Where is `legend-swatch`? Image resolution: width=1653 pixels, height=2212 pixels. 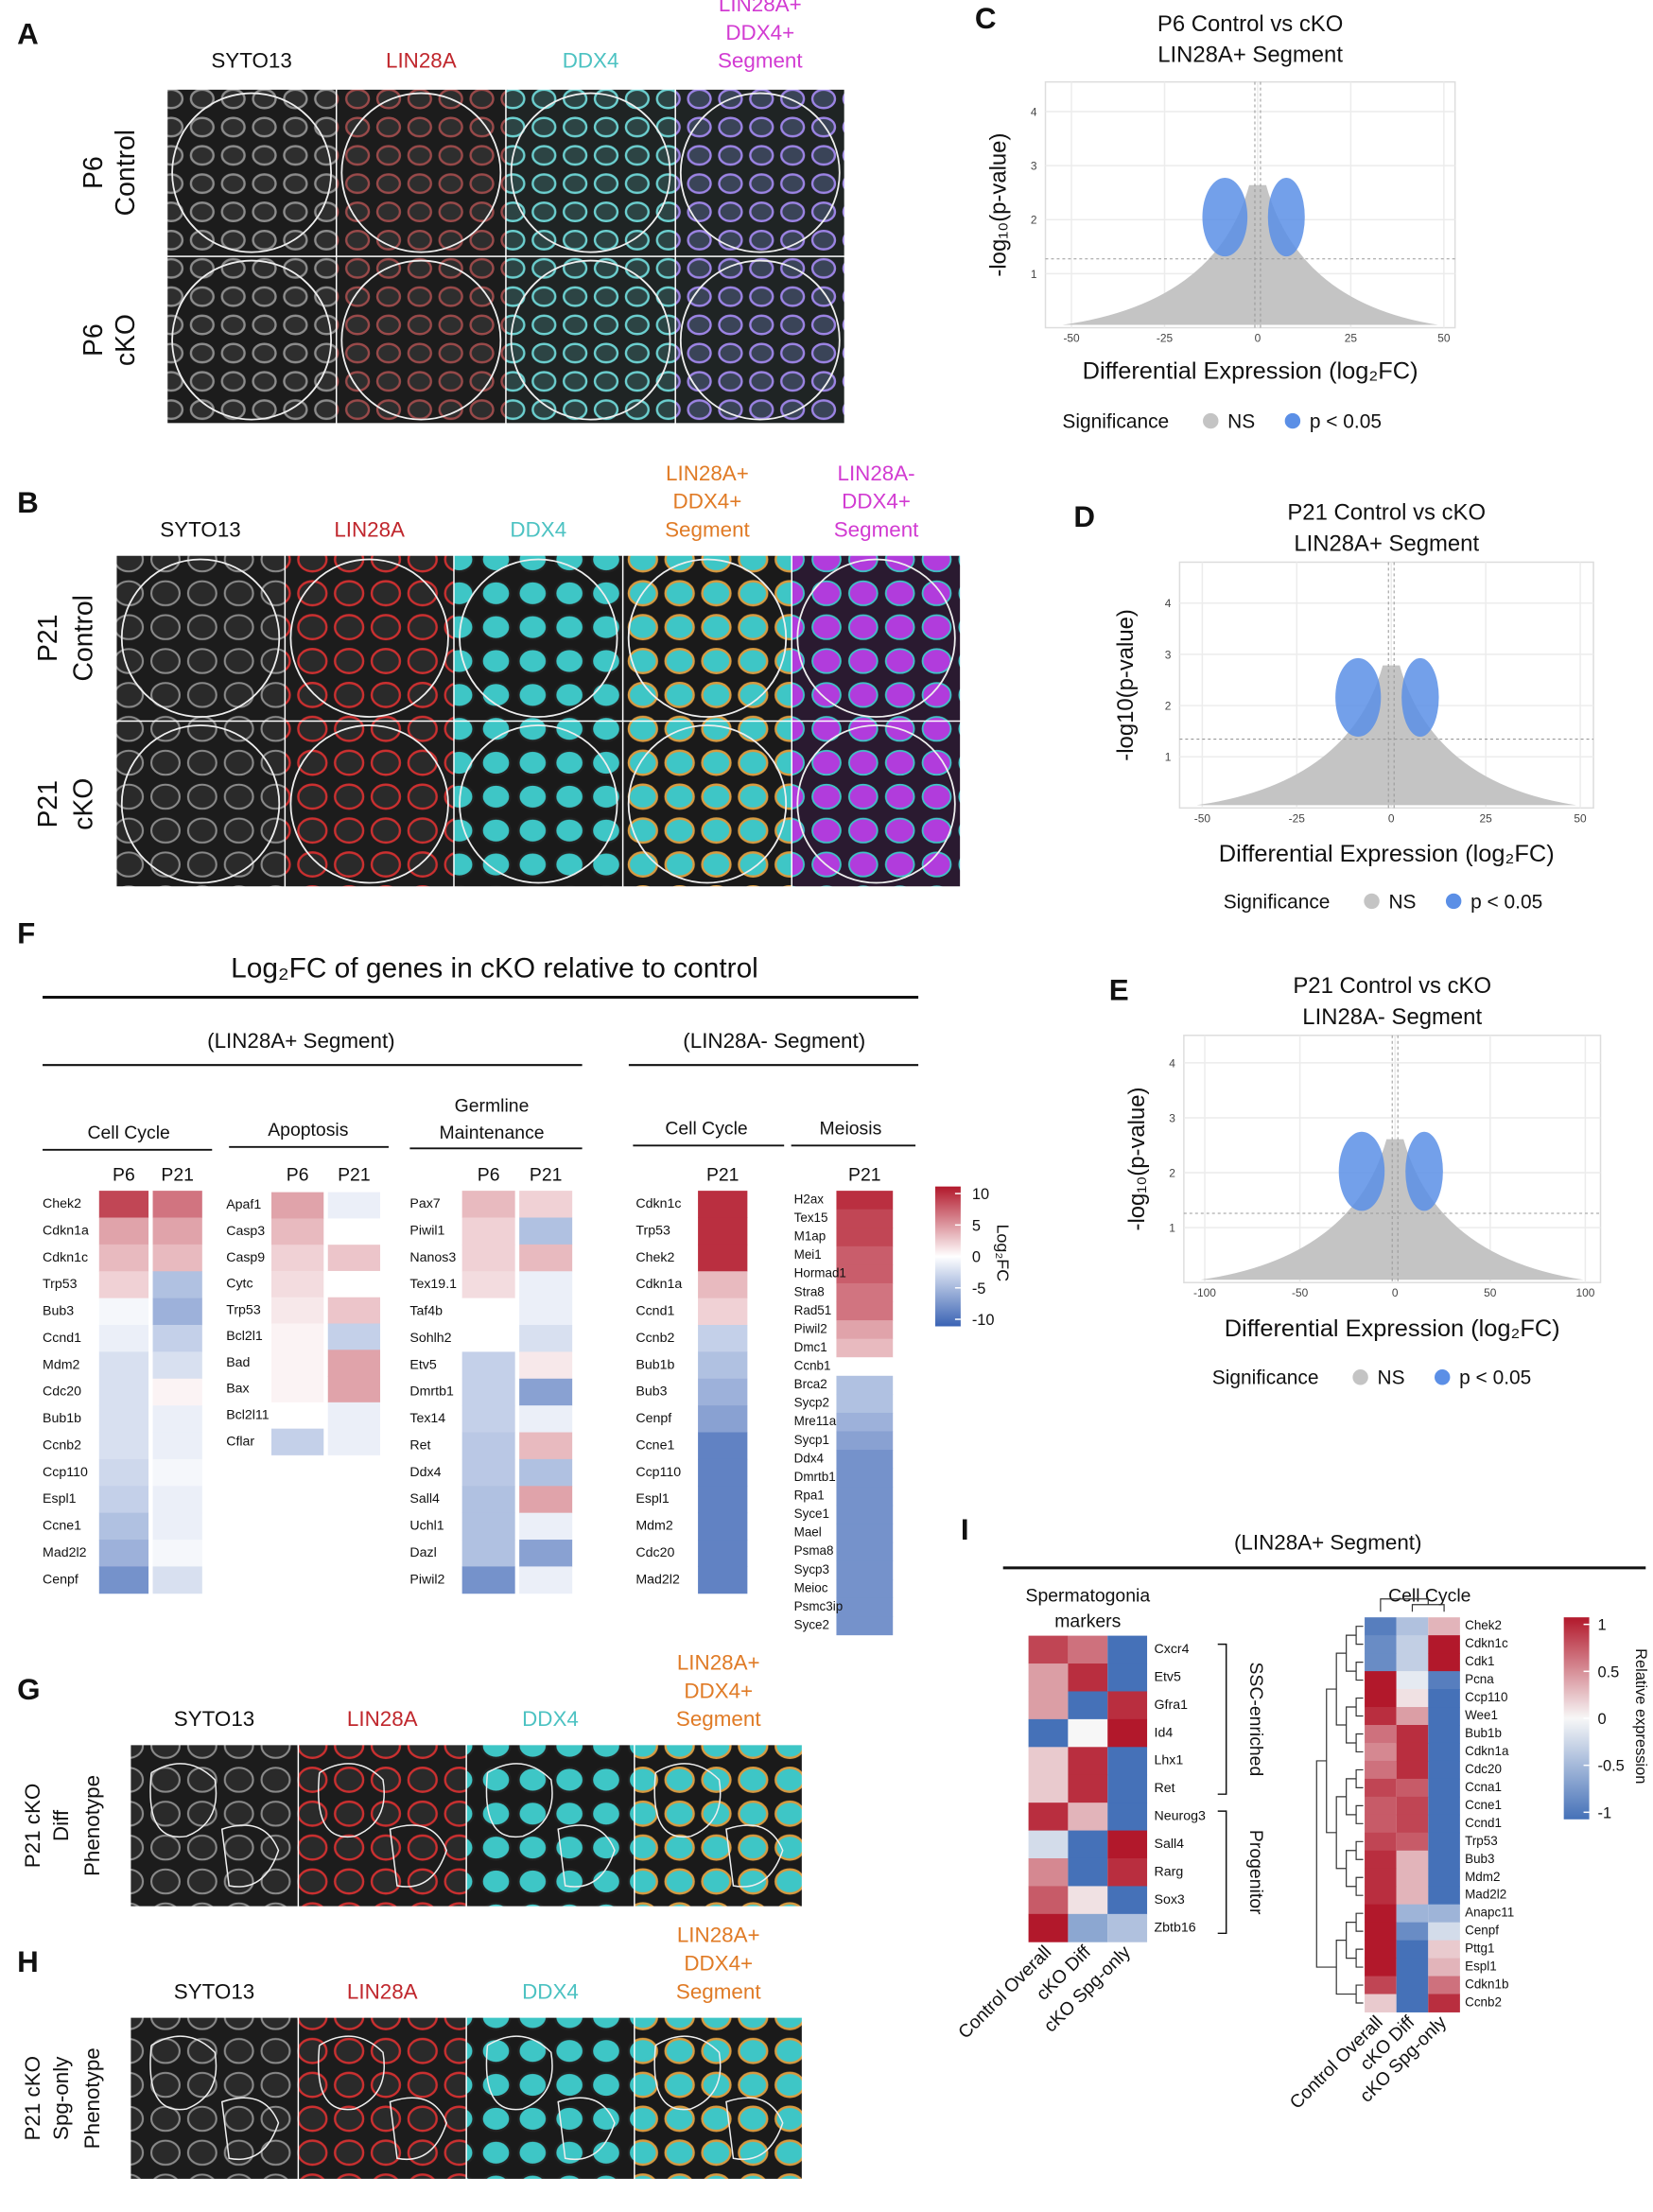 legend-swatch is located at coordinates (1453, 901).